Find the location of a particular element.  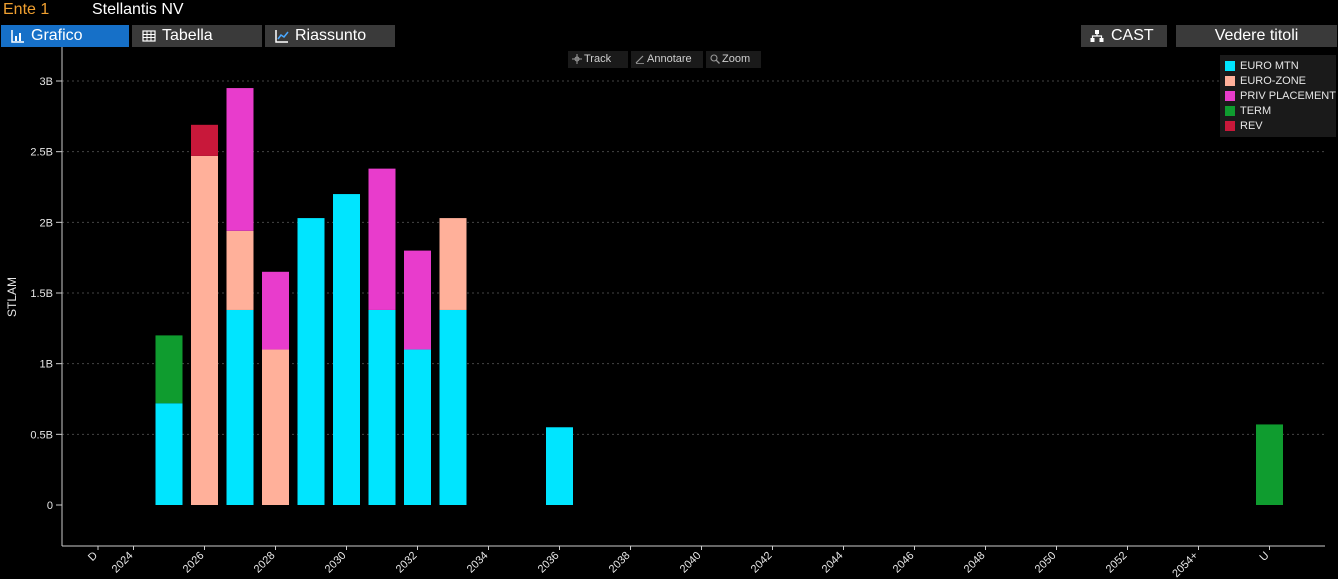

top-bar: Ente 1 Stellantis NV is located at coordinates (669, 12).